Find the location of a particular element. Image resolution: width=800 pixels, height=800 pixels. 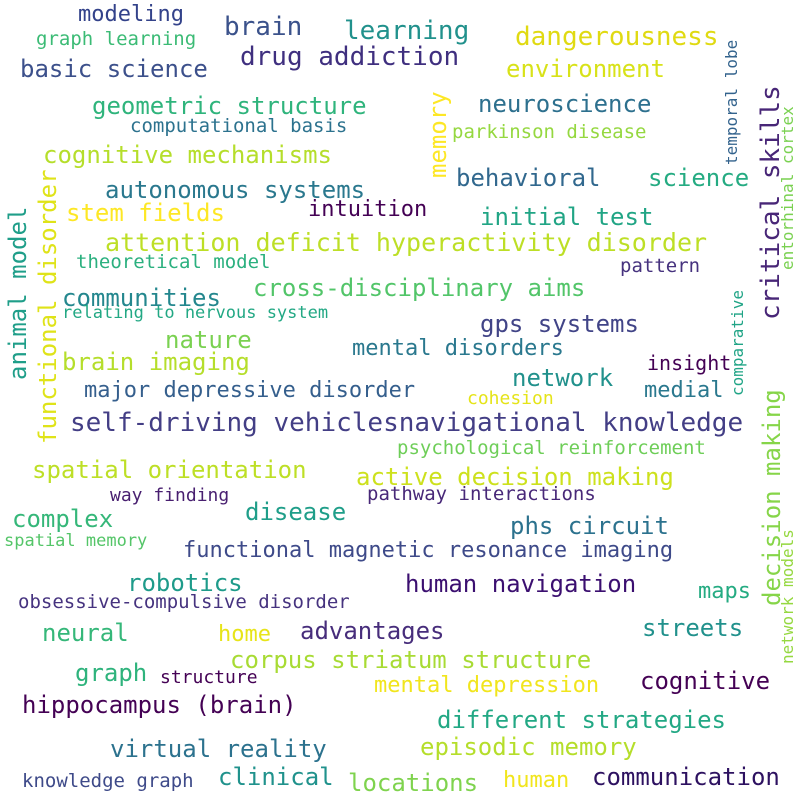

cloud-word-insight: insight is located at coordinates (689, 363).